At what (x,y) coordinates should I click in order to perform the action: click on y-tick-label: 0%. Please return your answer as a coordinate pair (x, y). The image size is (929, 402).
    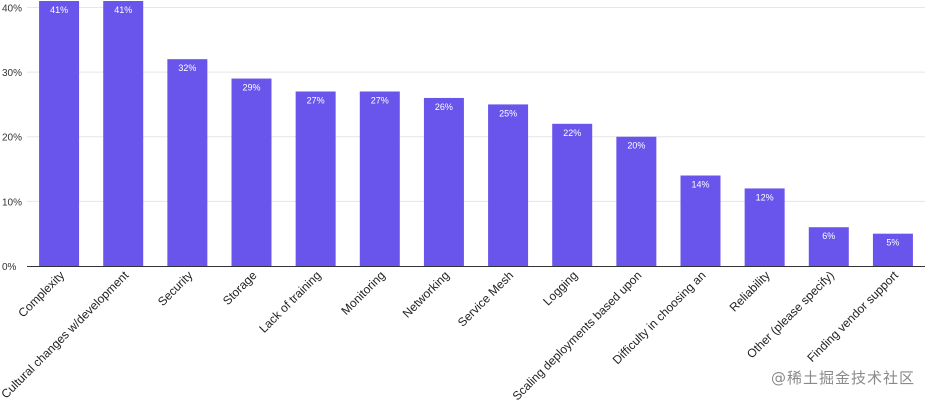
    Looking at the image, I should click on (9, 267).